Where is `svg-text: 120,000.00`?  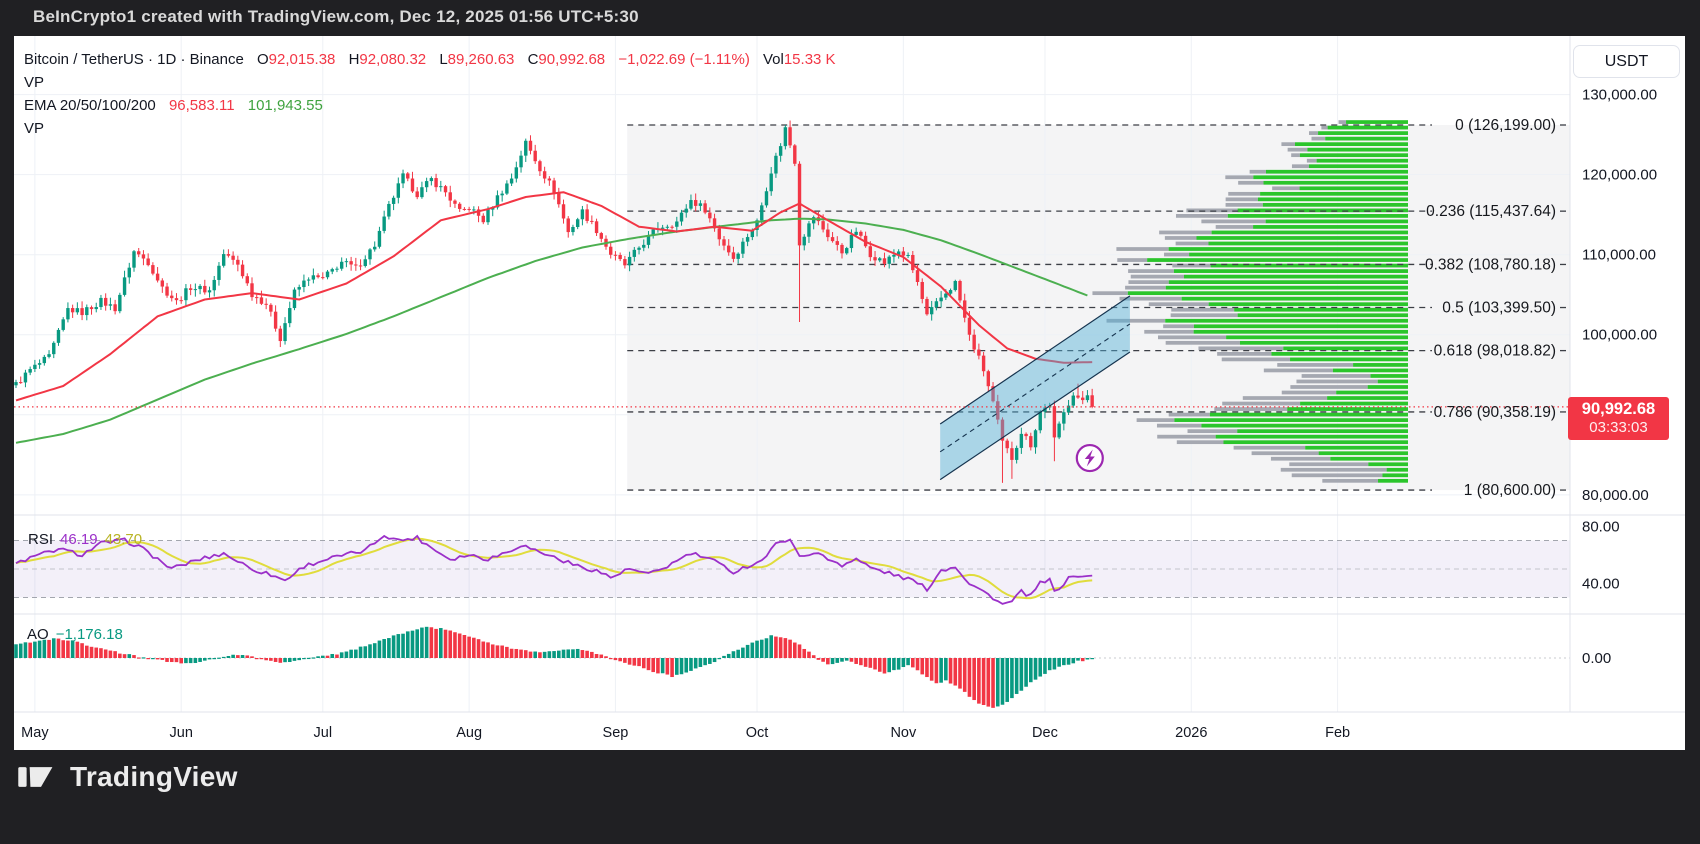 svg-text: 120,000.00 is located at coordinates (1619, 175).